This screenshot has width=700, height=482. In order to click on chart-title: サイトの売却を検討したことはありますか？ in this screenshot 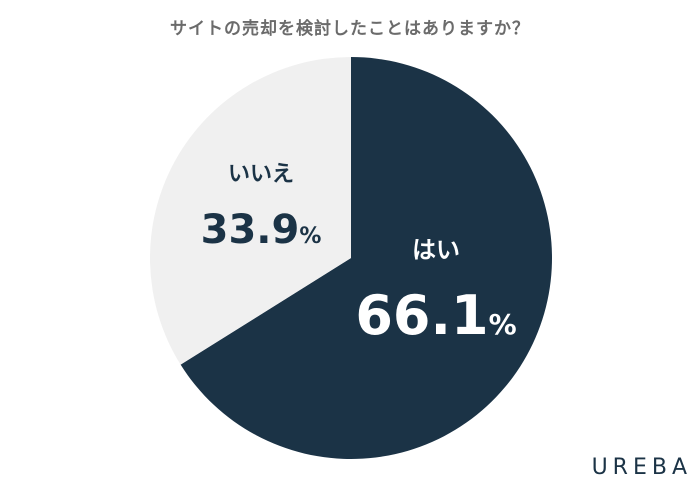, I will do `click(350, 29)`.